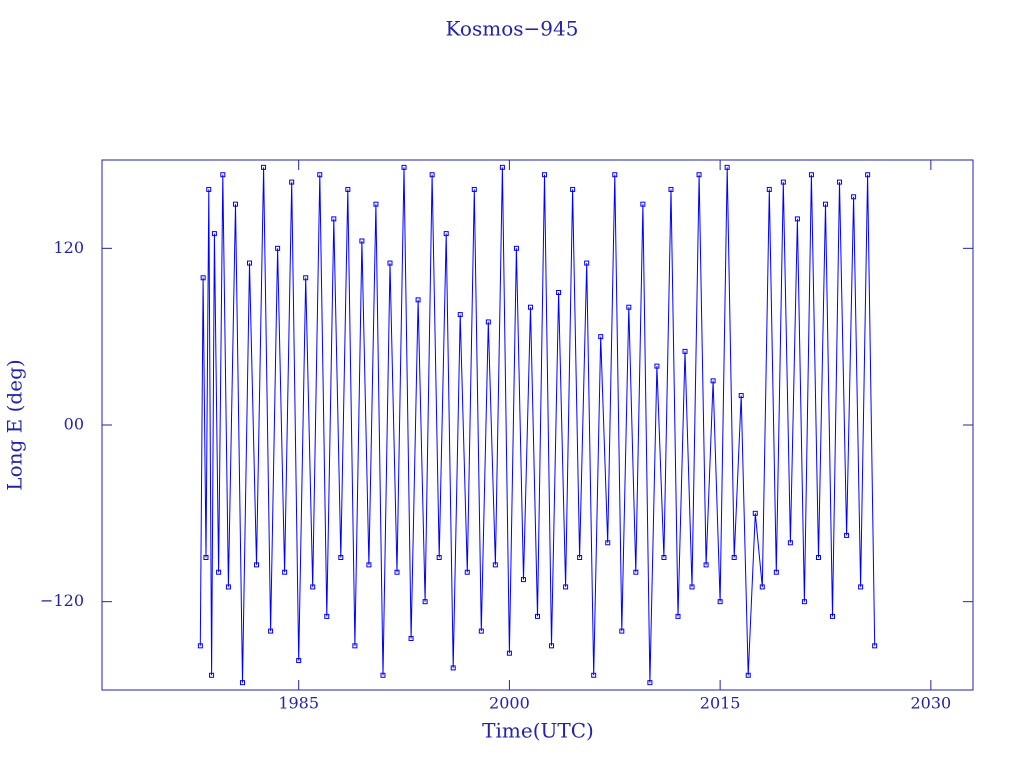  Describe the element at coordinates (509, 703) in the screenshot. I see `x-tick-label: 2000` at that location.